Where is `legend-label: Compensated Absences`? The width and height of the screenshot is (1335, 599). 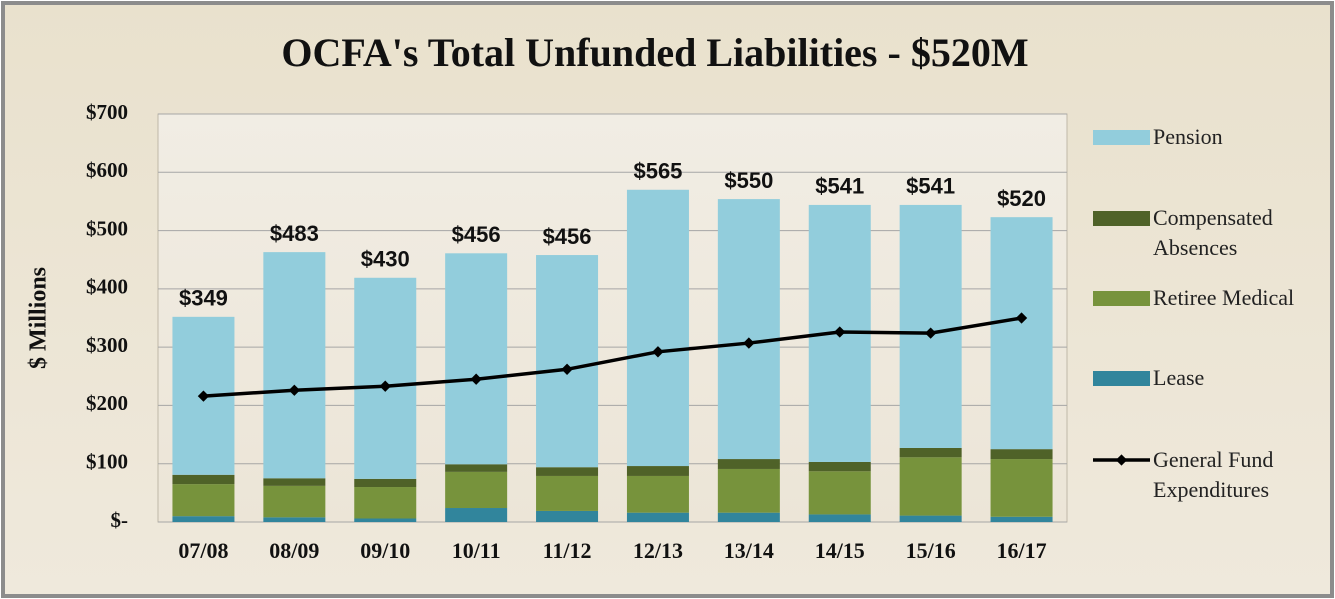 legend-label: Compensated Absences is located at coordinates (1213, 232).